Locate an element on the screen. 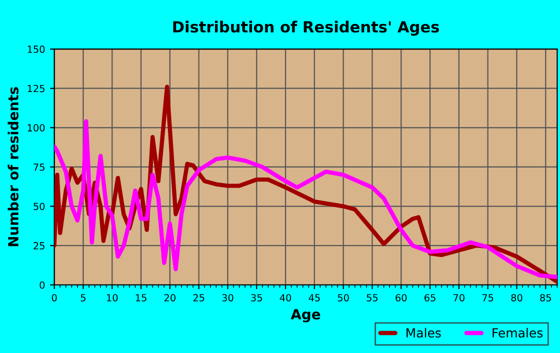  y-tick-label: 25 is located at coordinates (39, 246).